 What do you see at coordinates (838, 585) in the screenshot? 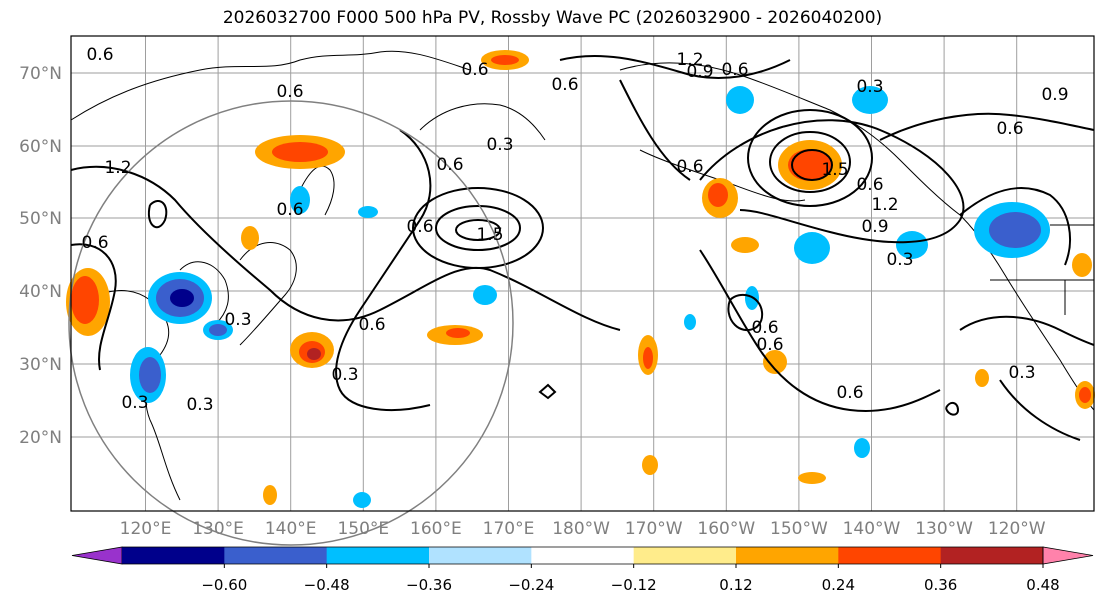
I see `colorbar-tick-label: 0.24` at bounding box center [838, 585].